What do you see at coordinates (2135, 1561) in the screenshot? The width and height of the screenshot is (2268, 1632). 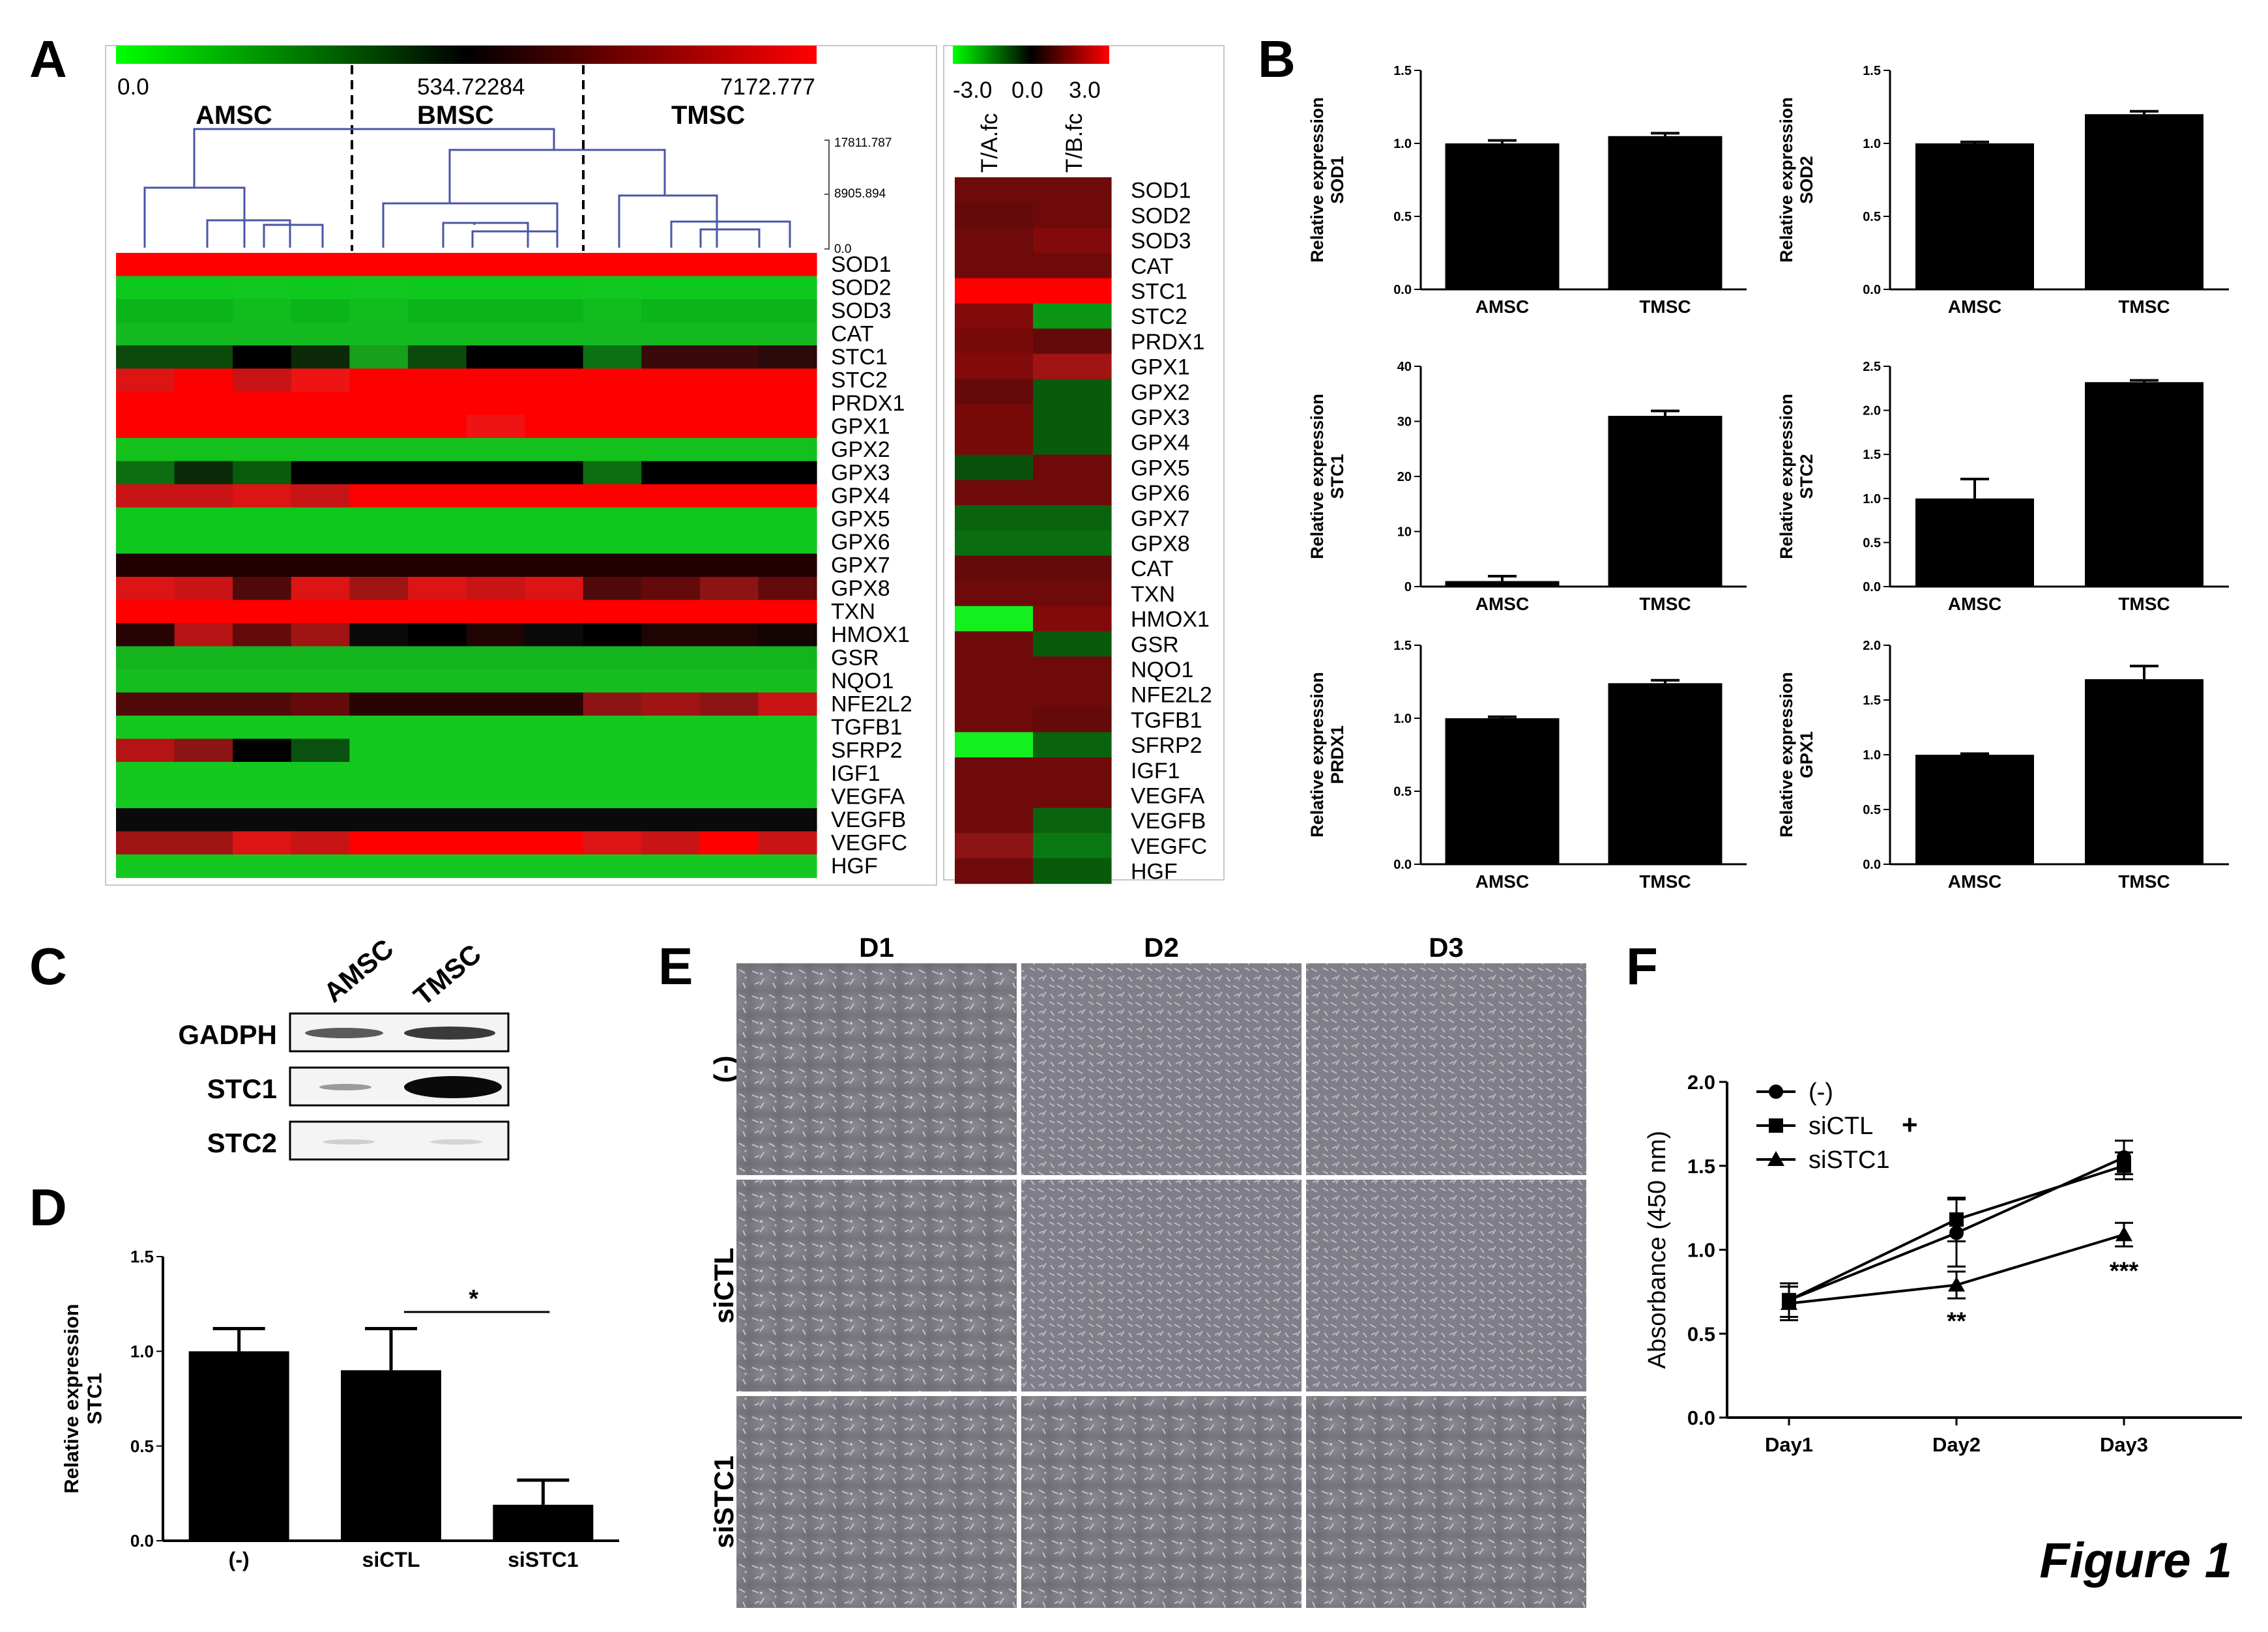 I see `figure-caption-label: Figure 1` at bounding box center [2135, 1561].